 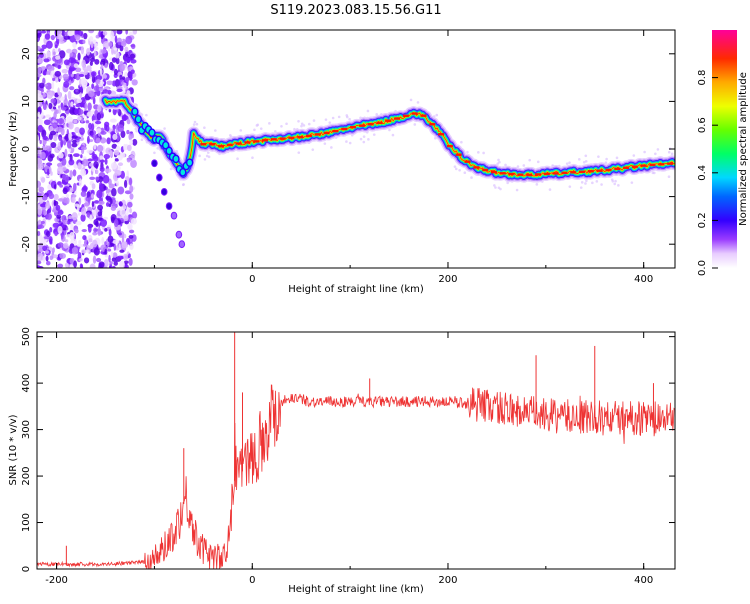 I want to click on colorbar-gradient, so click(x=724, y=149).